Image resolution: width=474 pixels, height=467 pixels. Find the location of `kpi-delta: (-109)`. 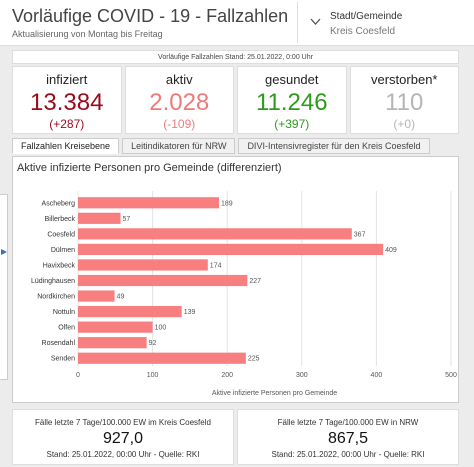

kpi-delta: (-109) is located at coordinates (179, 124).